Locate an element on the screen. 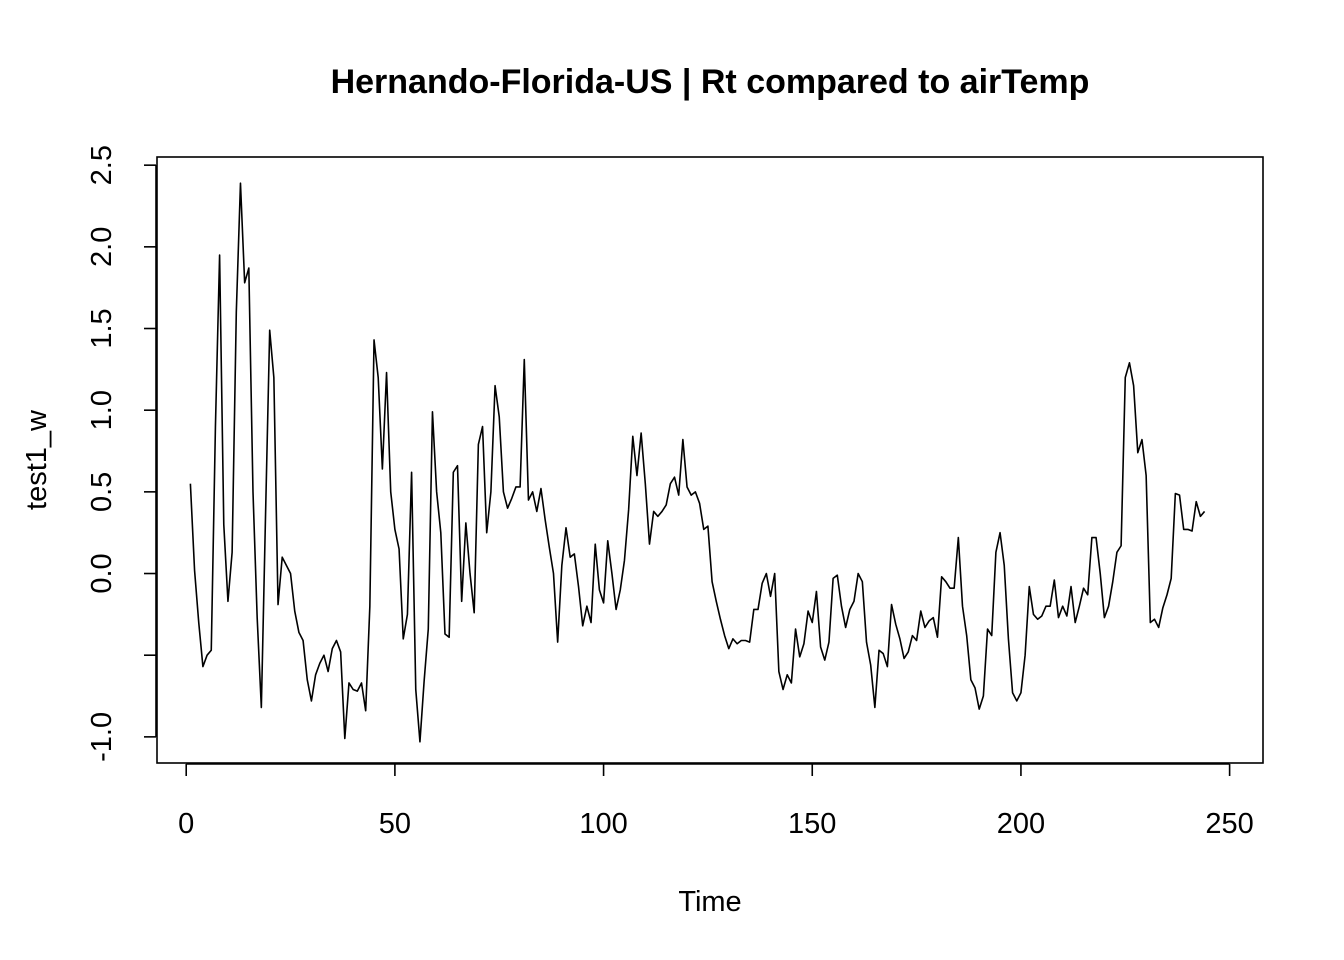  y-tick-label: 0.5 is located at coordinates (102, 492).